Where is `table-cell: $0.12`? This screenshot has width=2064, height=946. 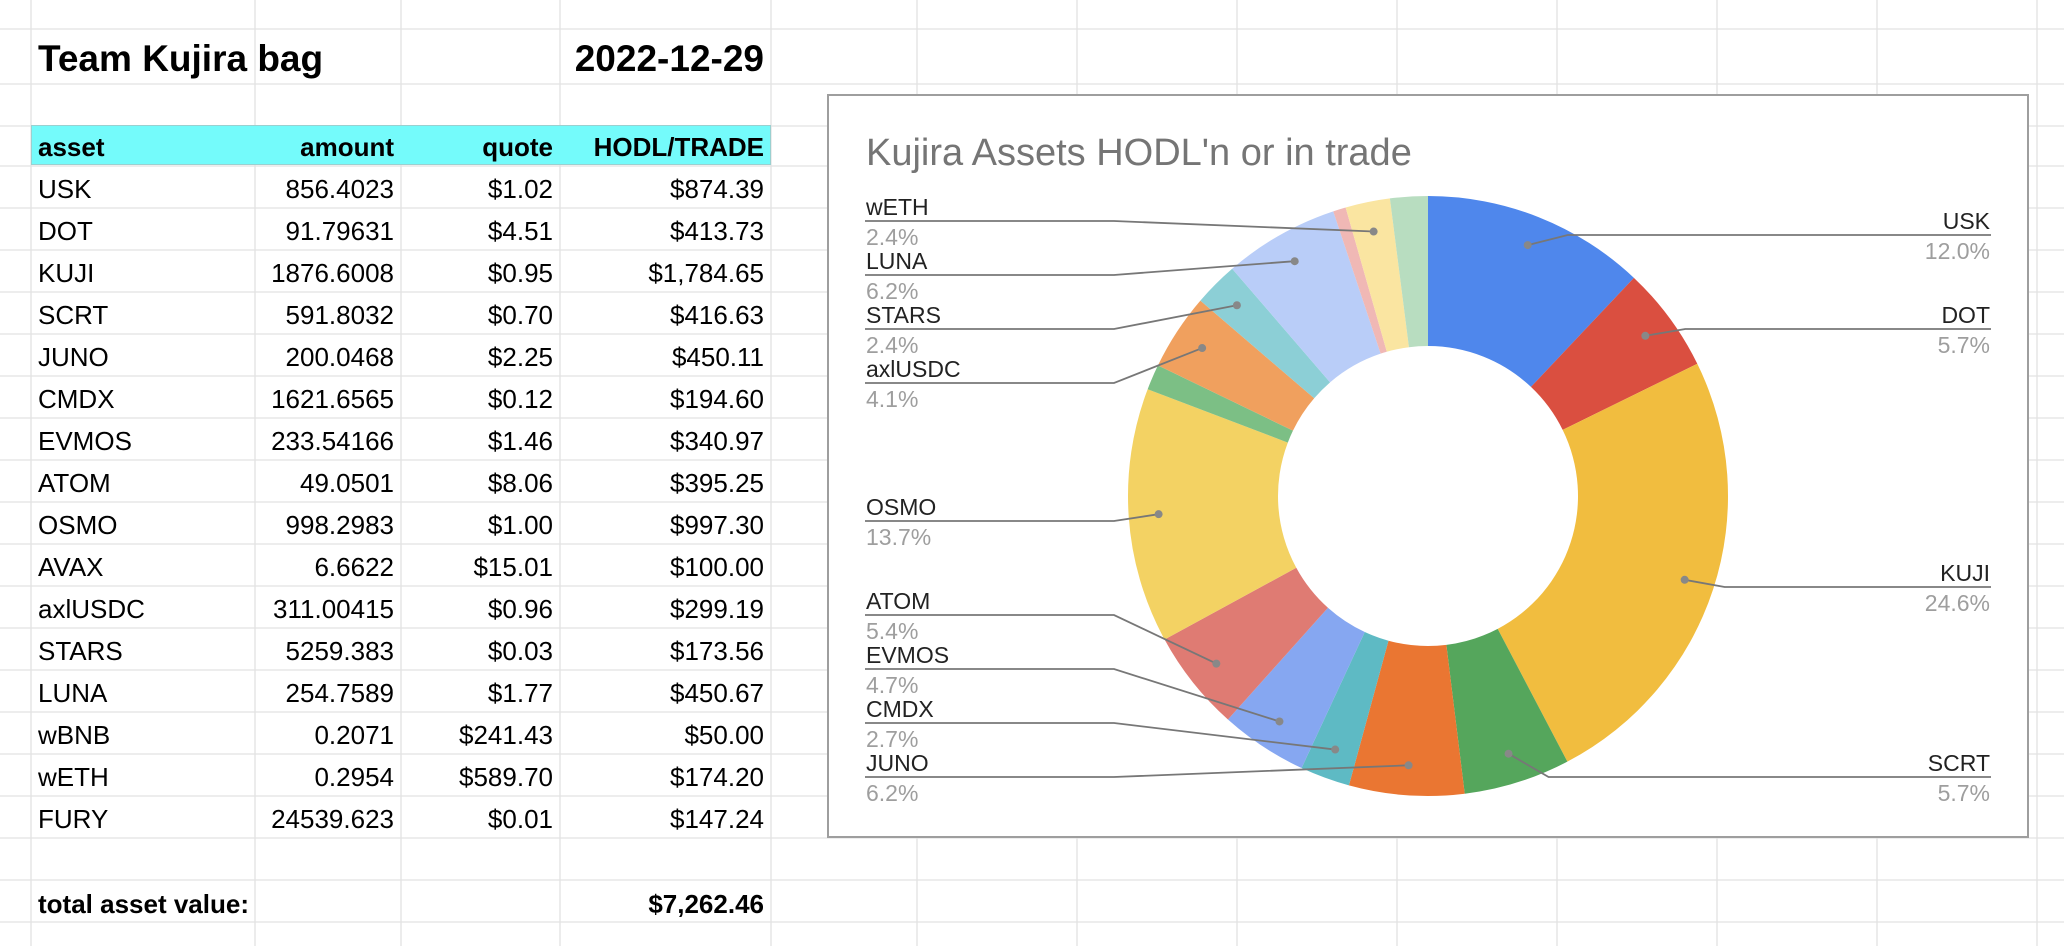 table-cell: $0.12 is located at coordinates (480, 399).